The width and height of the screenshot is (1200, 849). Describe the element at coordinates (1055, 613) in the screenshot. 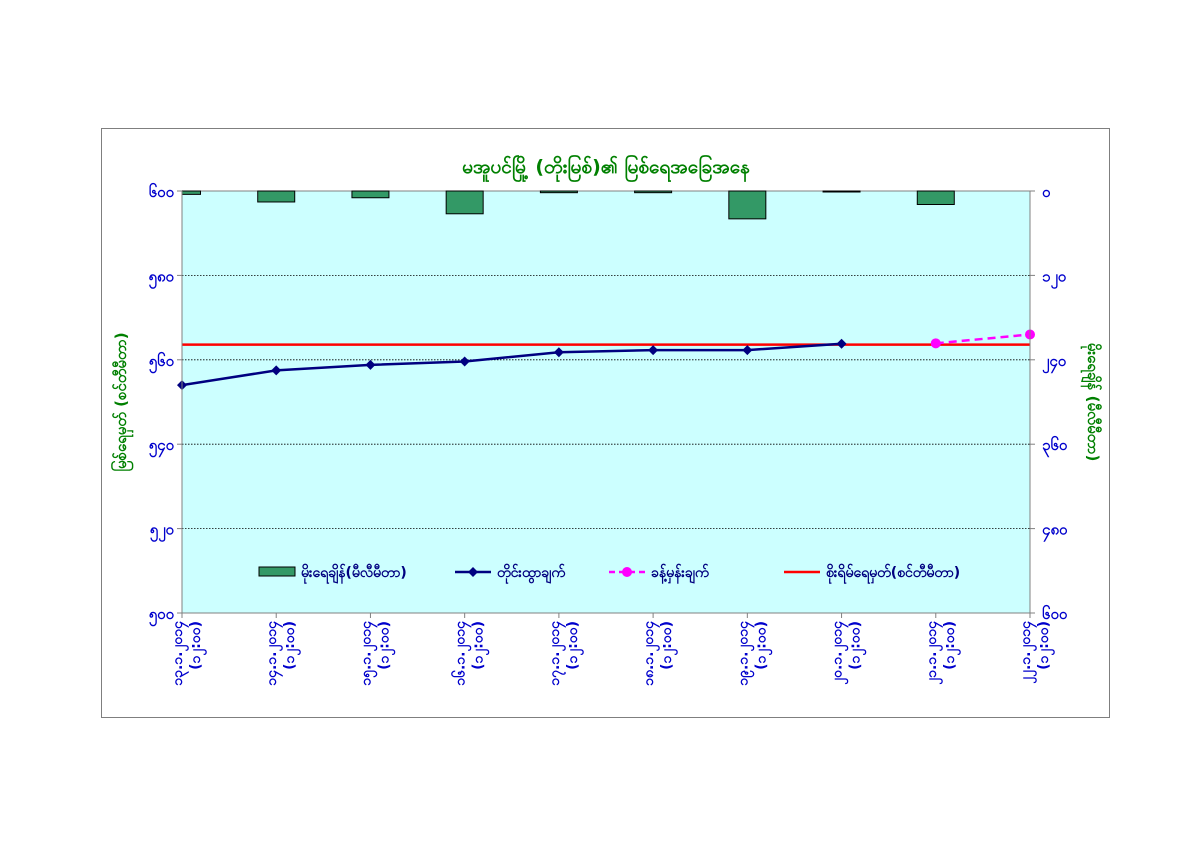

I see `y-right-tick-label: ၆၀၀` at that location.